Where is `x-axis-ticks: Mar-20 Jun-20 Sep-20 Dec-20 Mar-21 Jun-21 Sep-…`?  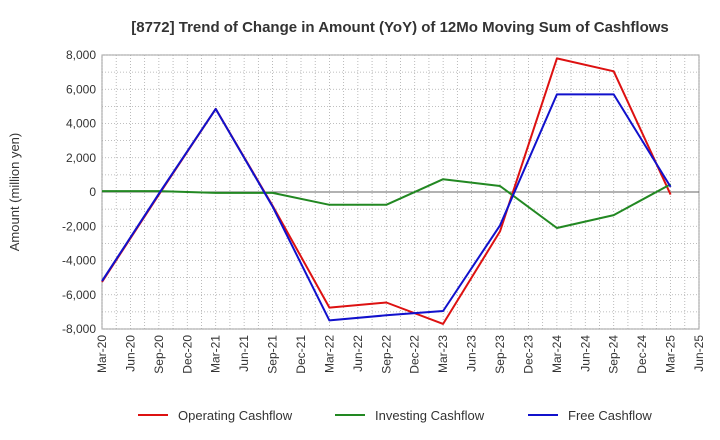 x-axis-ticks: Mar-20 Jun-20 Sep-20 Dec-20 Mar-21 Jun-21 Sep-… is located at coordinates (400, 354).